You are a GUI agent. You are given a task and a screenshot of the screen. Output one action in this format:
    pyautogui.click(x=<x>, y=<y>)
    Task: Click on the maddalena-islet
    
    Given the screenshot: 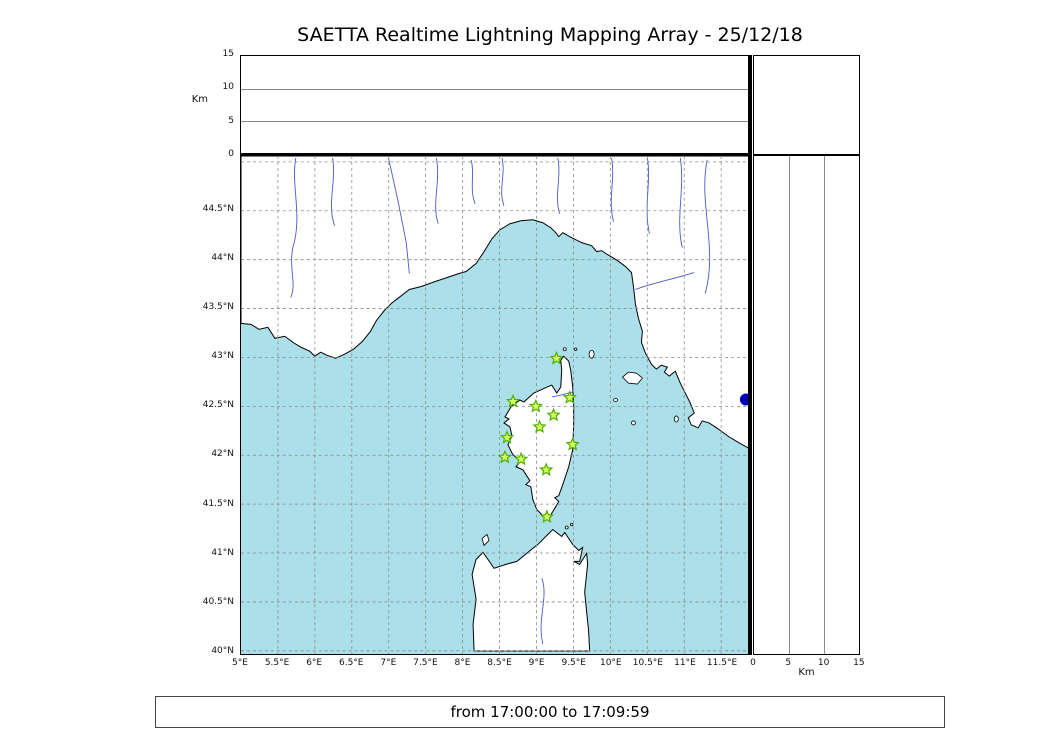 What is the action you would take?
    pyautogui.click(x=566, y=527)
    